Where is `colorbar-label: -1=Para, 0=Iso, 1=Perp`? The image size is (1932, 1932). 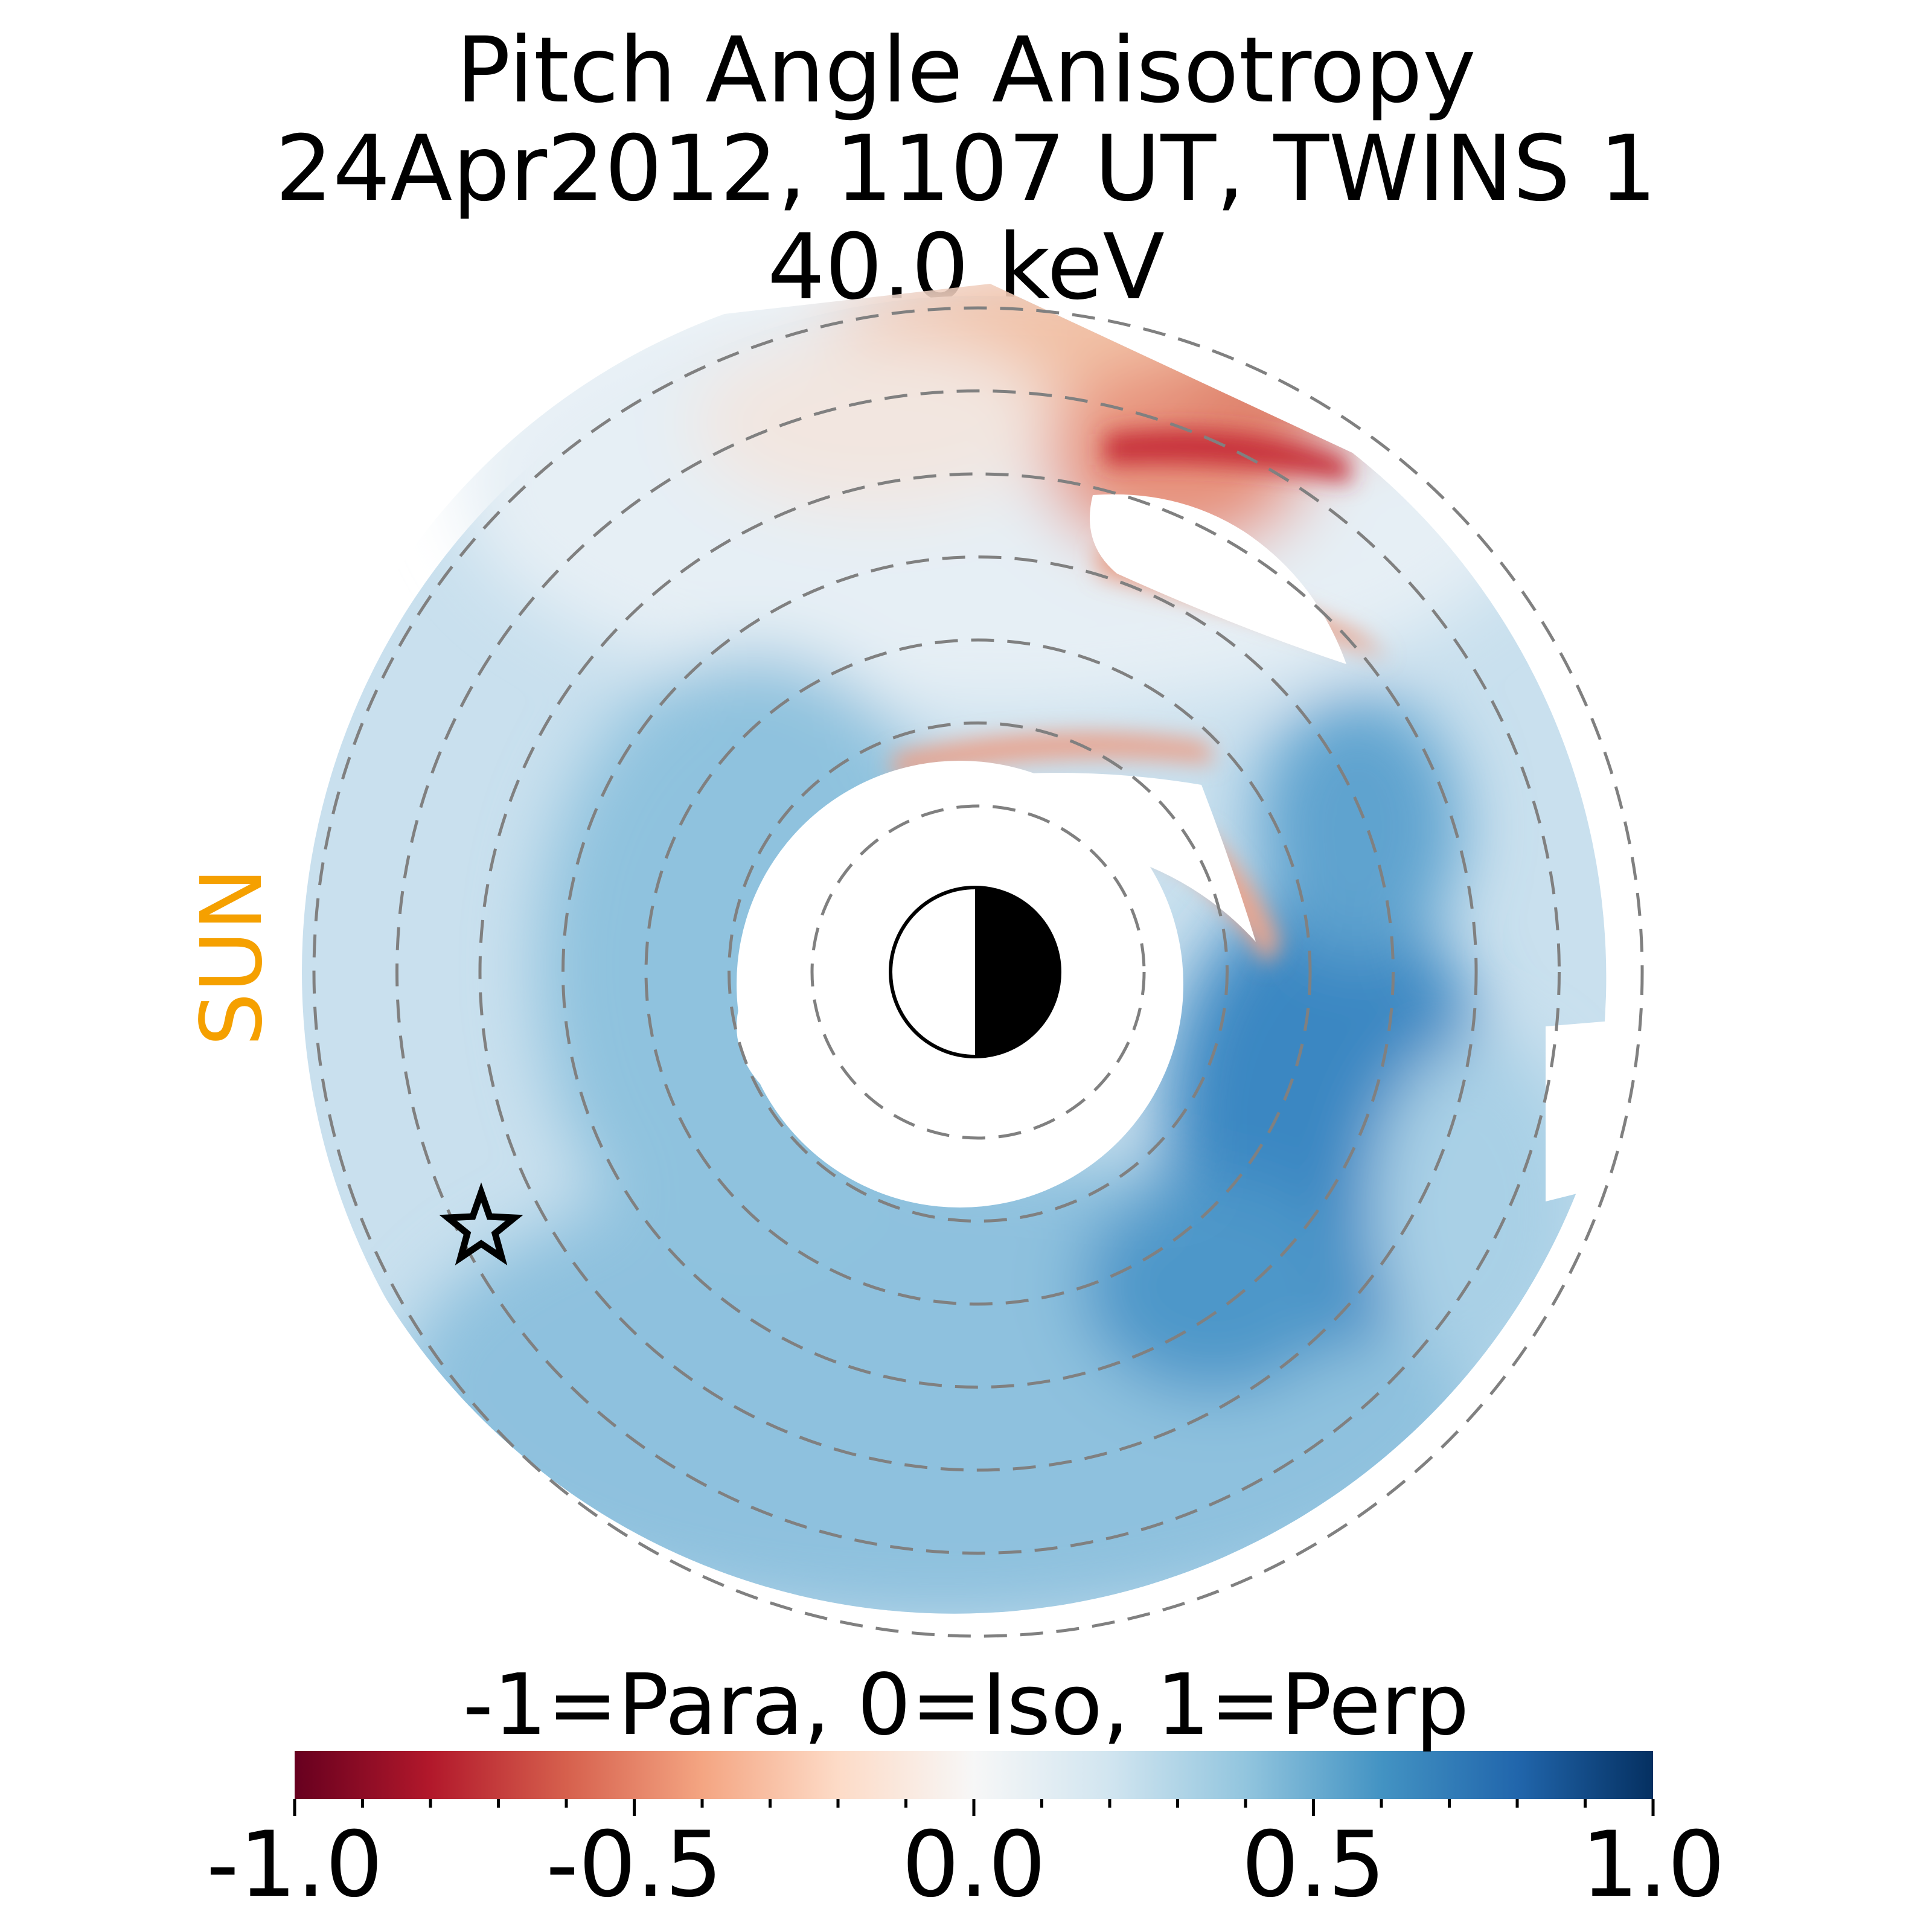
colorbar-label: -1=Para, 0=Iso, 1=Perp is located at coordinates (966, 1705).